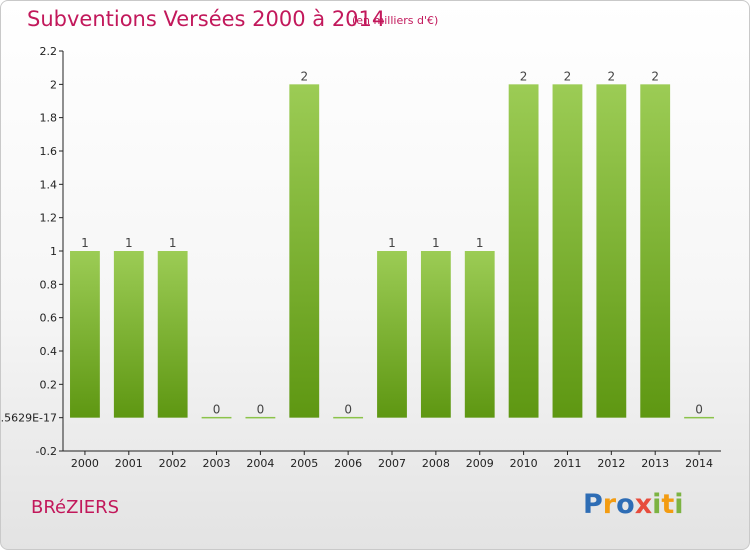 Image resolution: width=750 pixels, height=550 pixels. What do you see at coordinates (348, 410) in the screenshot?
I see `data-label-2006: 0` at bounding box center [348, 410].